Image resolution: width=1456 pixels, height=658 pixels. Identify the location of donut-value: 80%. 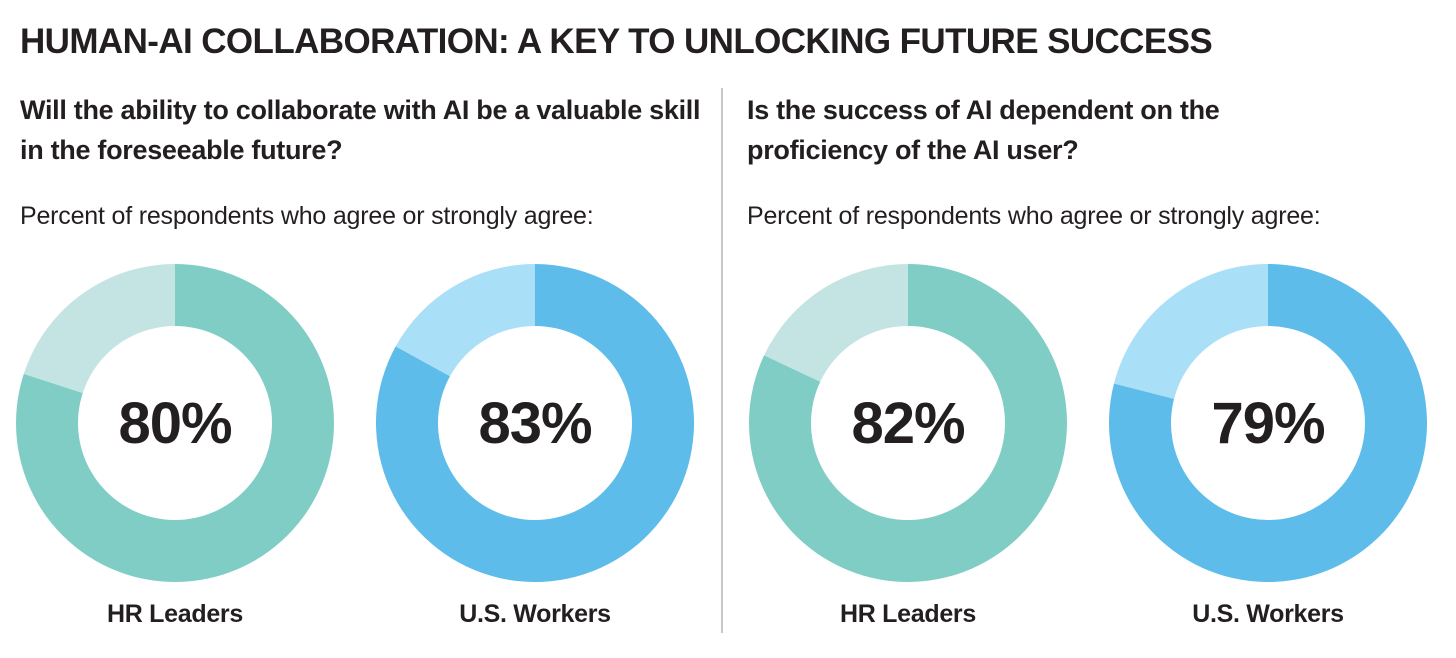
(175, 423).